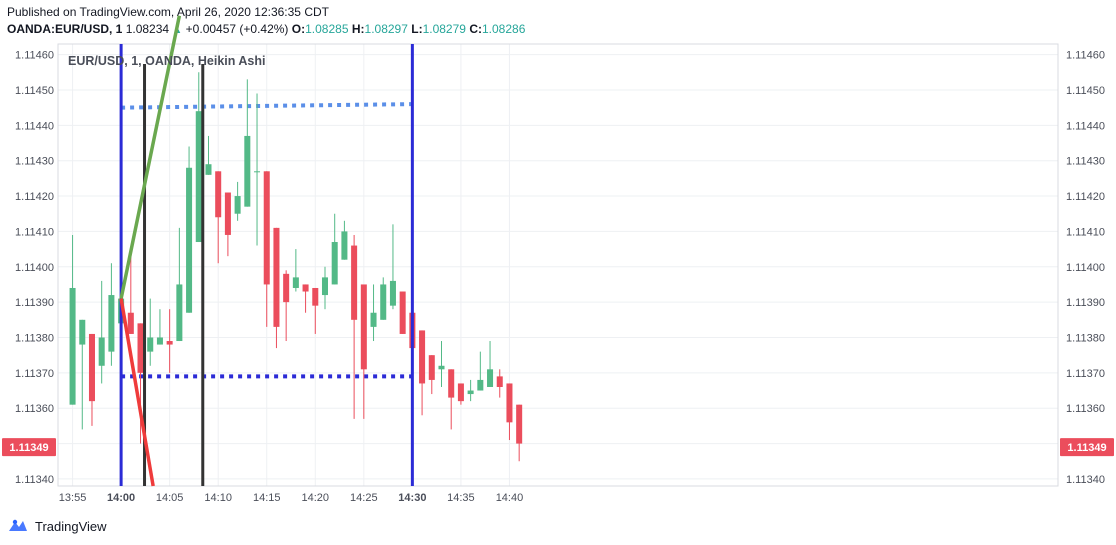 Image resolution: width=1116 pixels, height=545 pixels. I want to click on y-tick-label-right: 1.11370, so click(1085, 374).